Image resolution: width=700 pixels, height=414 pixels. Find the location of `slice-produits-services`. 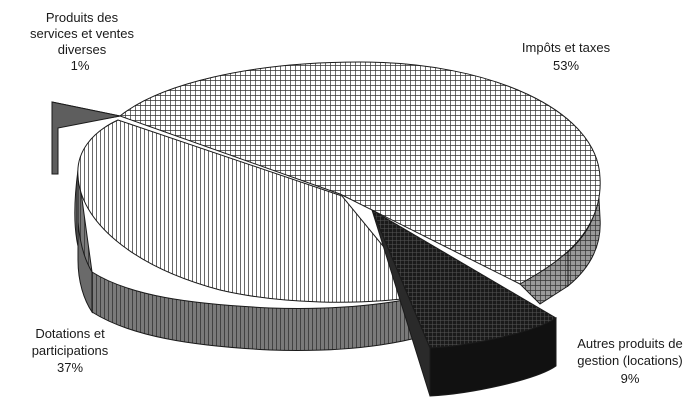

slice-produits-services is located at coordinates (86, 138).